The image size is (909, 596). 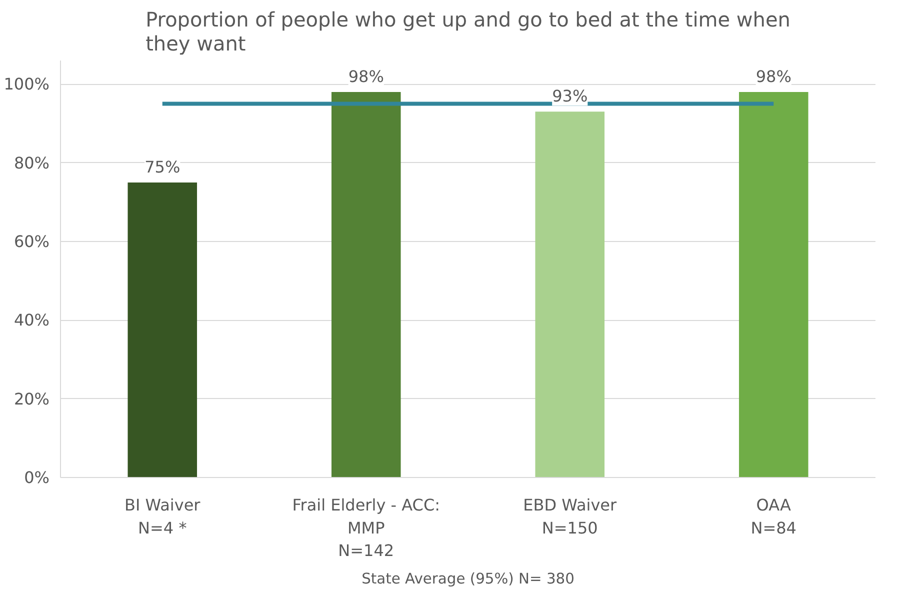 I want to click on y-tick-label: 80%, so click(x=32, y=162).